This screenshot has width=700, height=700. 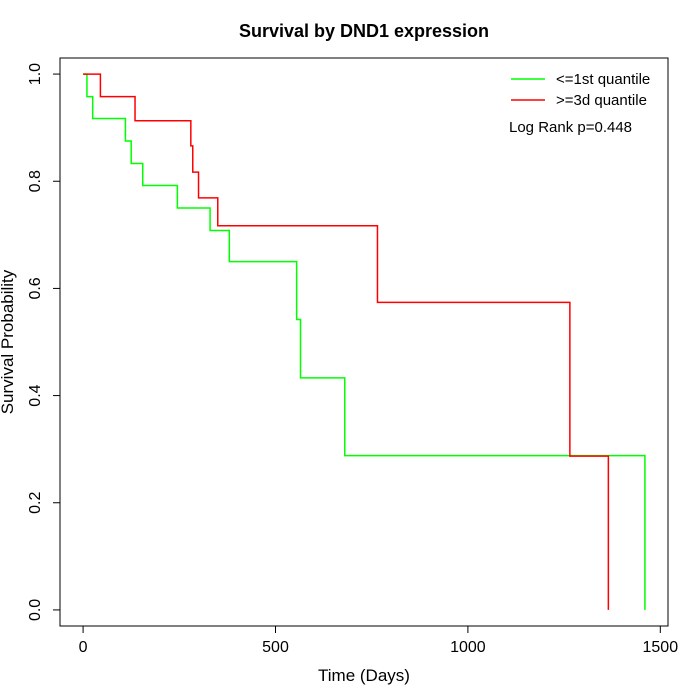 I want to click on legend-label-high-quantile: >=3d quantile, so click(x=601, y=100).